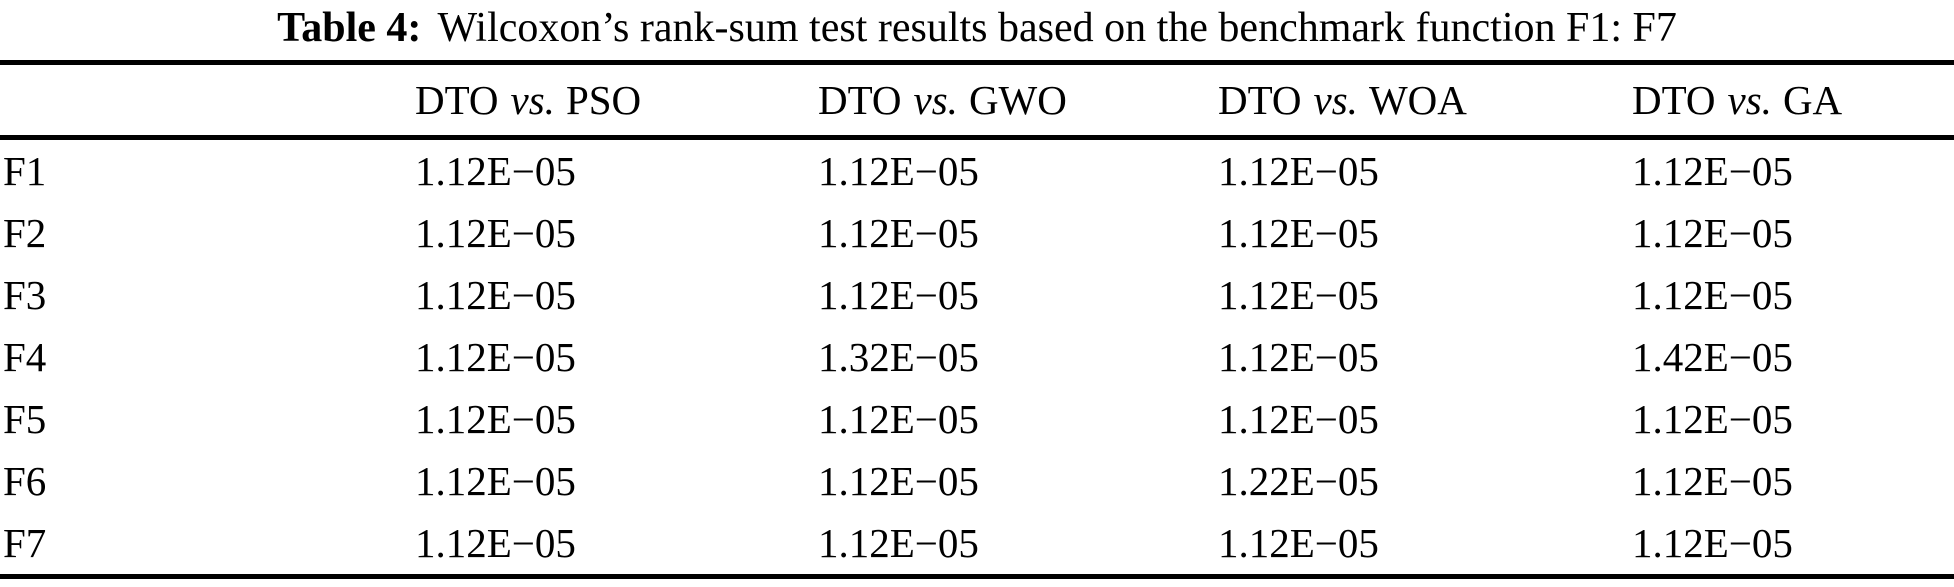 Image resolution: width=1954 pixels, height=587 pixels. Describe the element at coordinates (898, 357) in the screenshot. I see `cell-value: 1.32E−05` at that location.